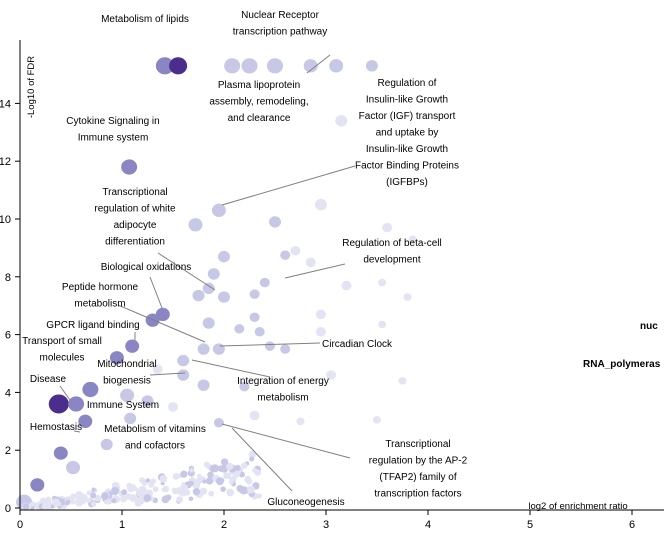  What do you see at coordinates (392, 243) in the screenshot?
I see `annotation-label: Regulation of beta-cell` at bounding box center [392, 243].